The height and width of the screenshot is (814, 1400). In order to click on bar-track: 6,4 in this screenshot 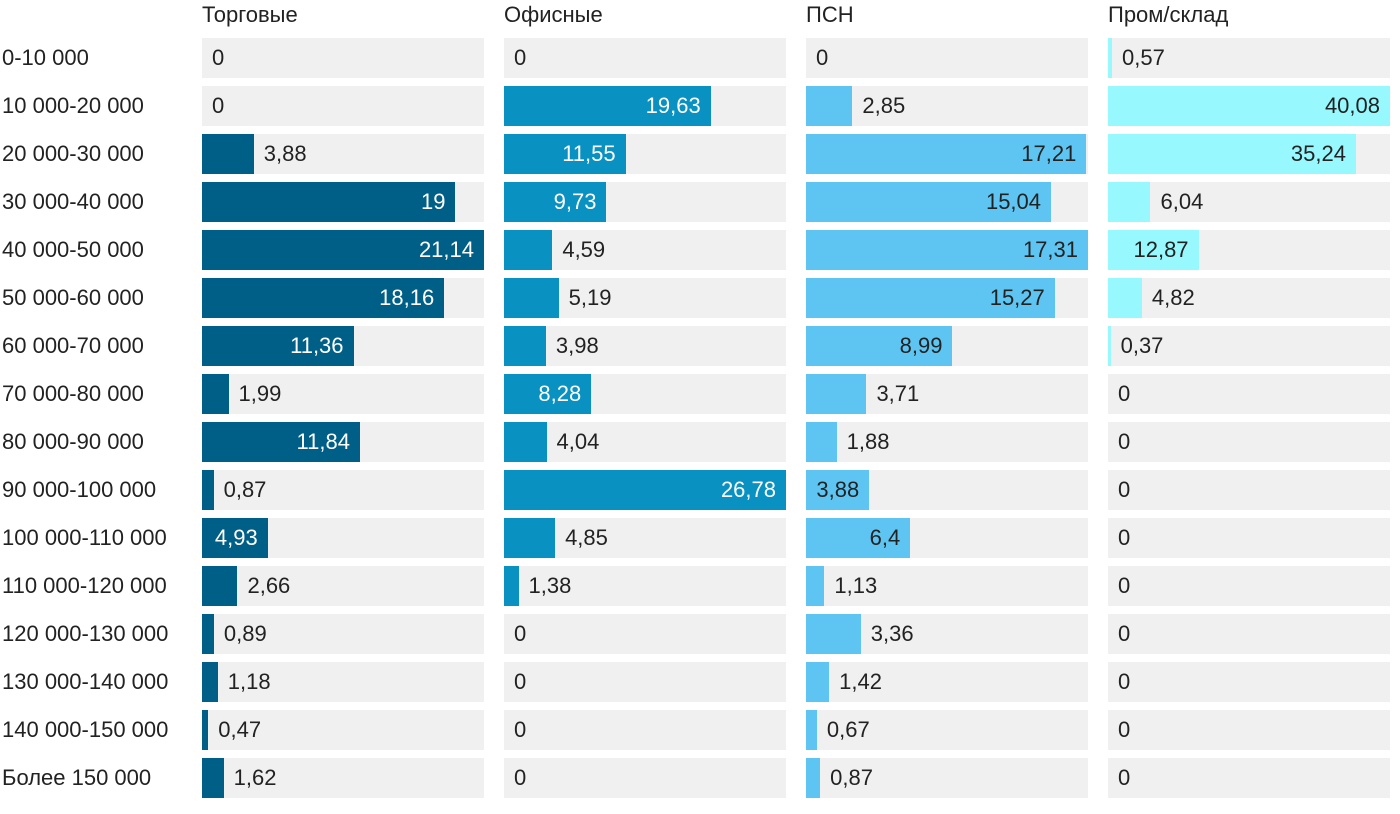, I will do `click(947, 538)`.